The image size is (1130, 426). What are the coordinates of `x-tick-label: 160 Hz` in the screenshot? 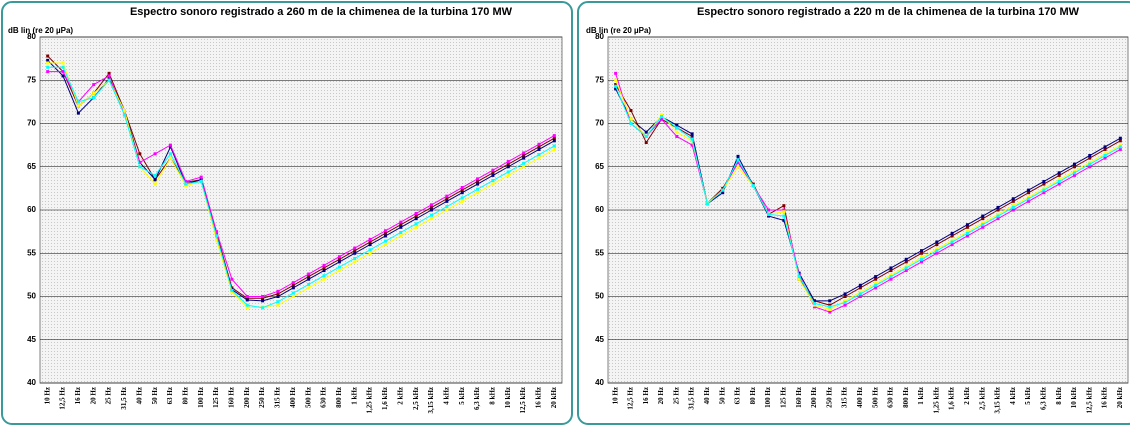 It's located at (799, 397).